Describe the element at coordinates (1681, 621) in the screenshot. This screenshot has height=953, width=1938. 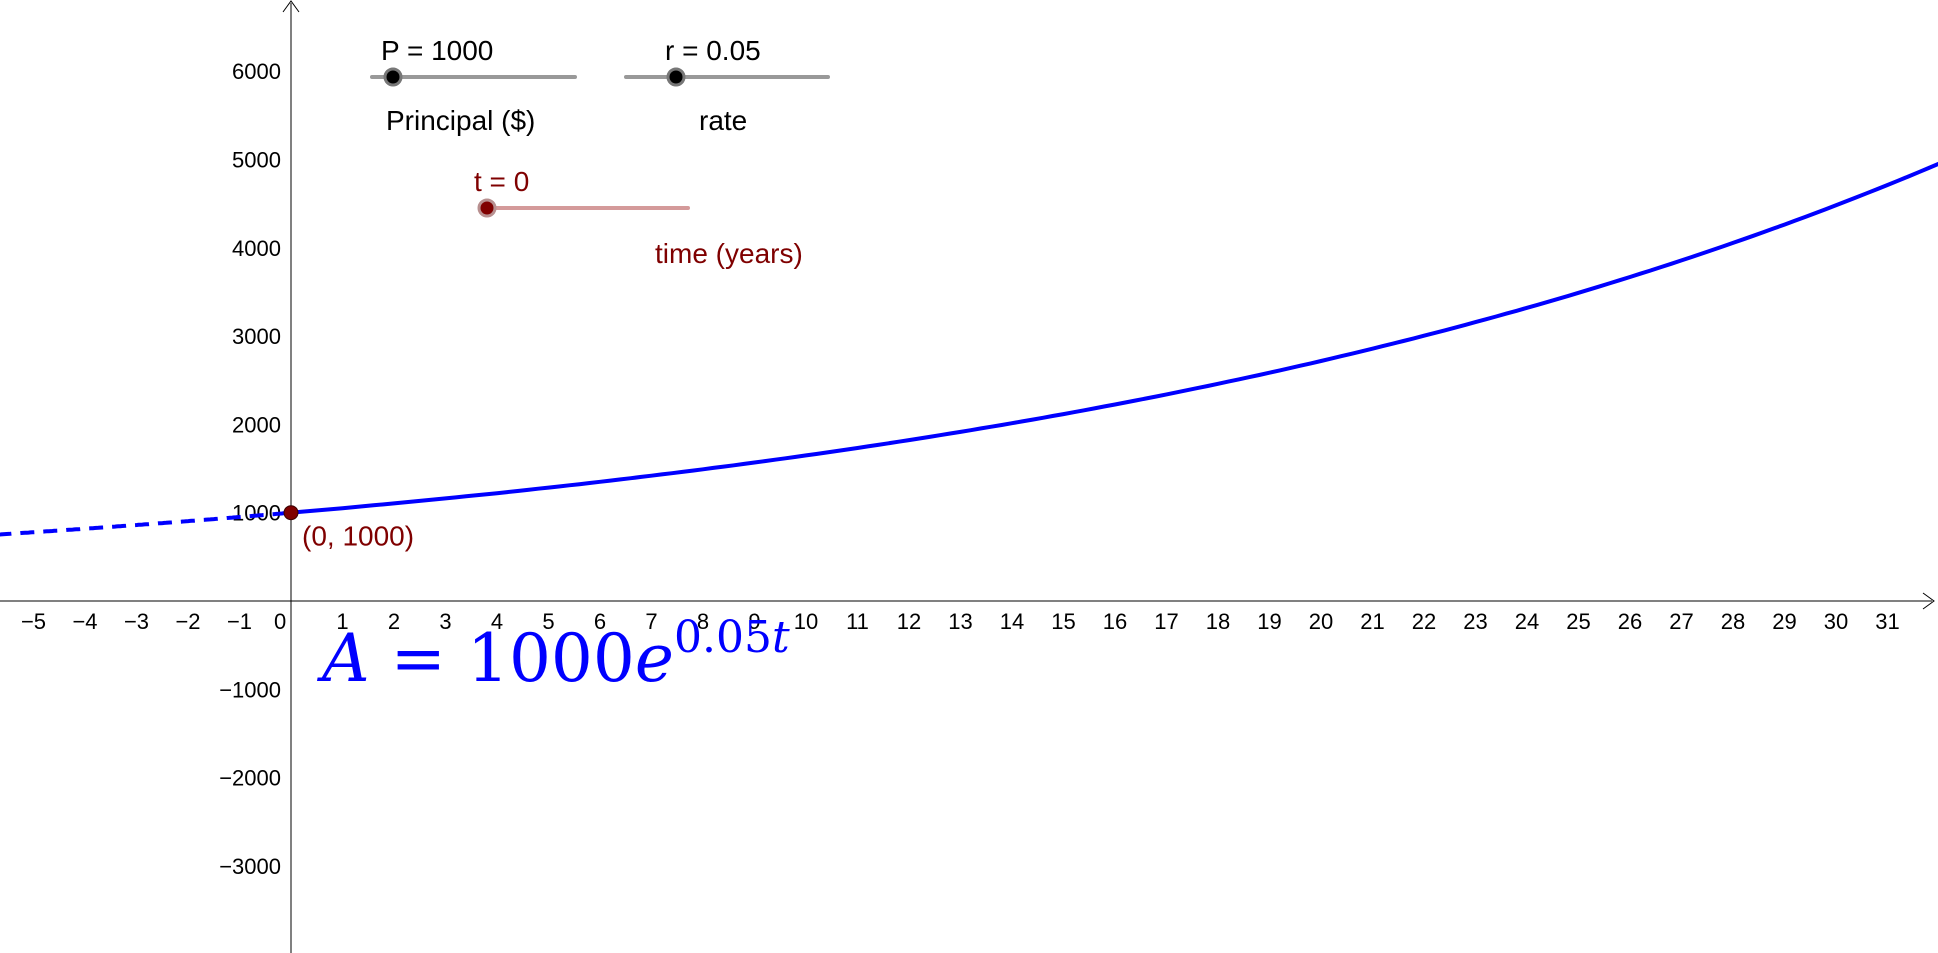
I see `x-tick-label: 27` at that location.